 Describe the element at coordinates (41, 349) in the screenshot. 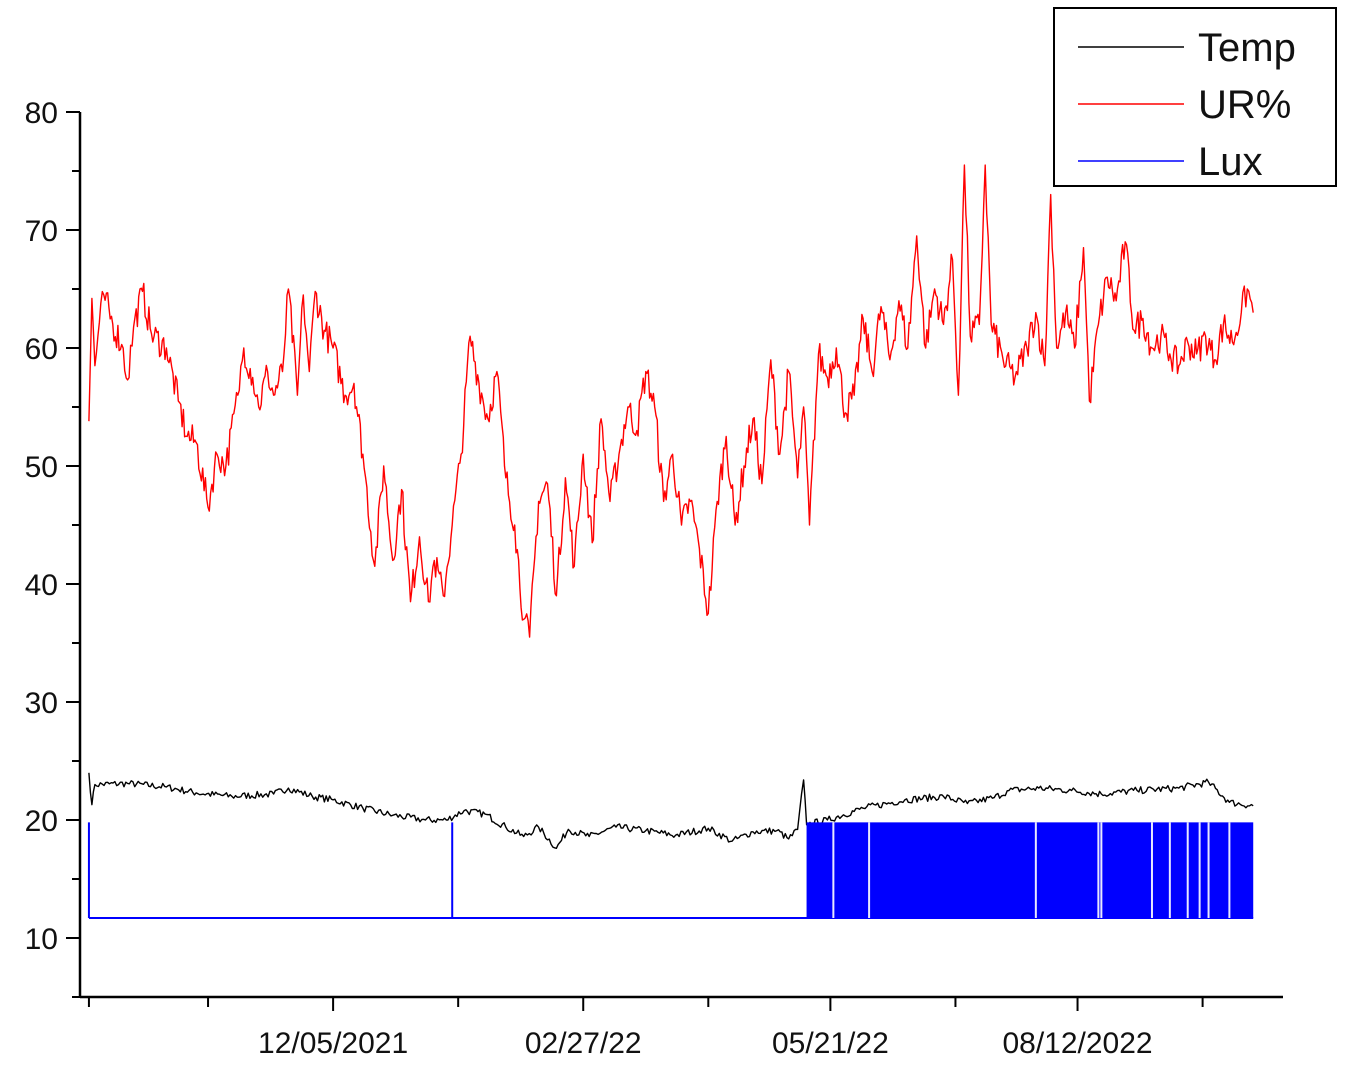

I see `y-tick-label: 60` at that location.